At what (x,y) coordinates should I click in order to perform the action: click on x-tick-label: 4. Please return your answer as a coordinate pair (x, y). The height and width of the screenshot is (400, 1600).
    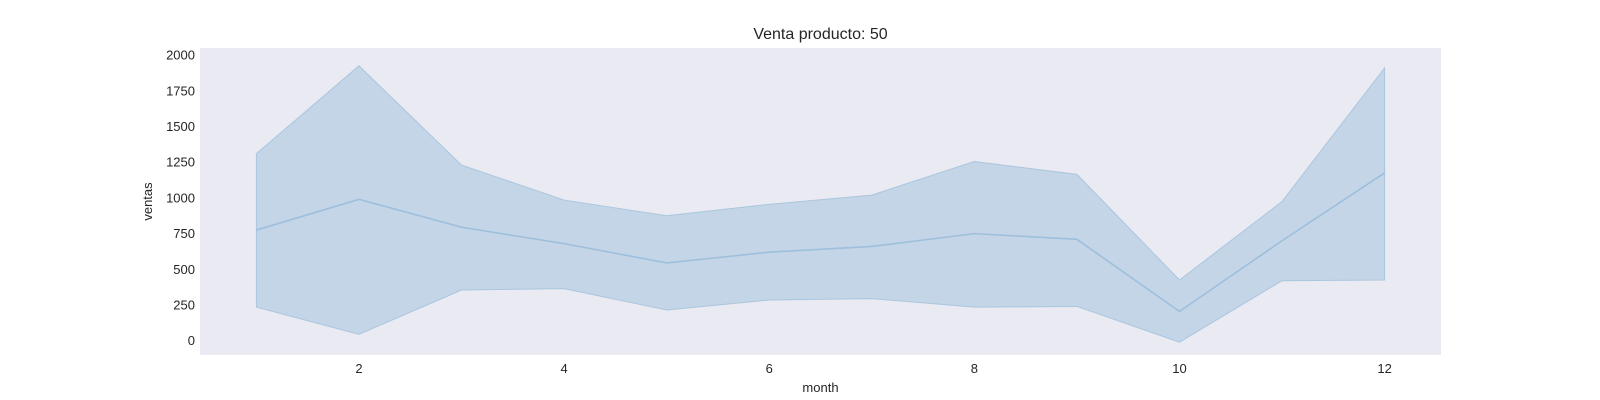
    Looking at the image, I should click on (563, 368).